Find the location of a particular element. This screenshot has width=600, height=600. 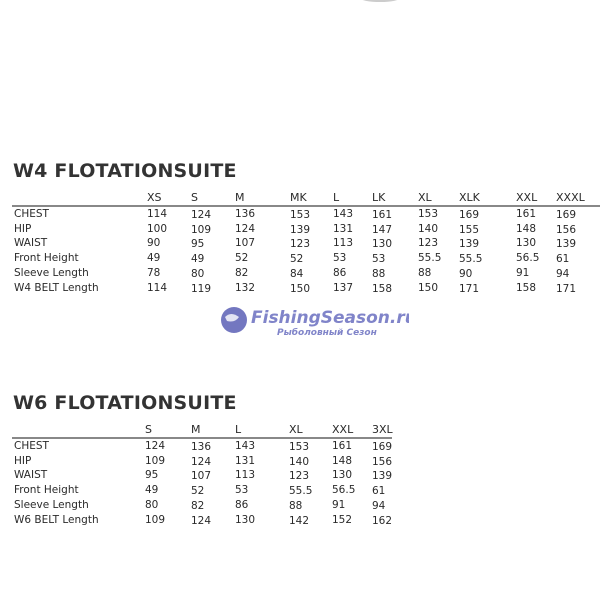

measurement-cell: 84 is located at coordinates (297, 273).